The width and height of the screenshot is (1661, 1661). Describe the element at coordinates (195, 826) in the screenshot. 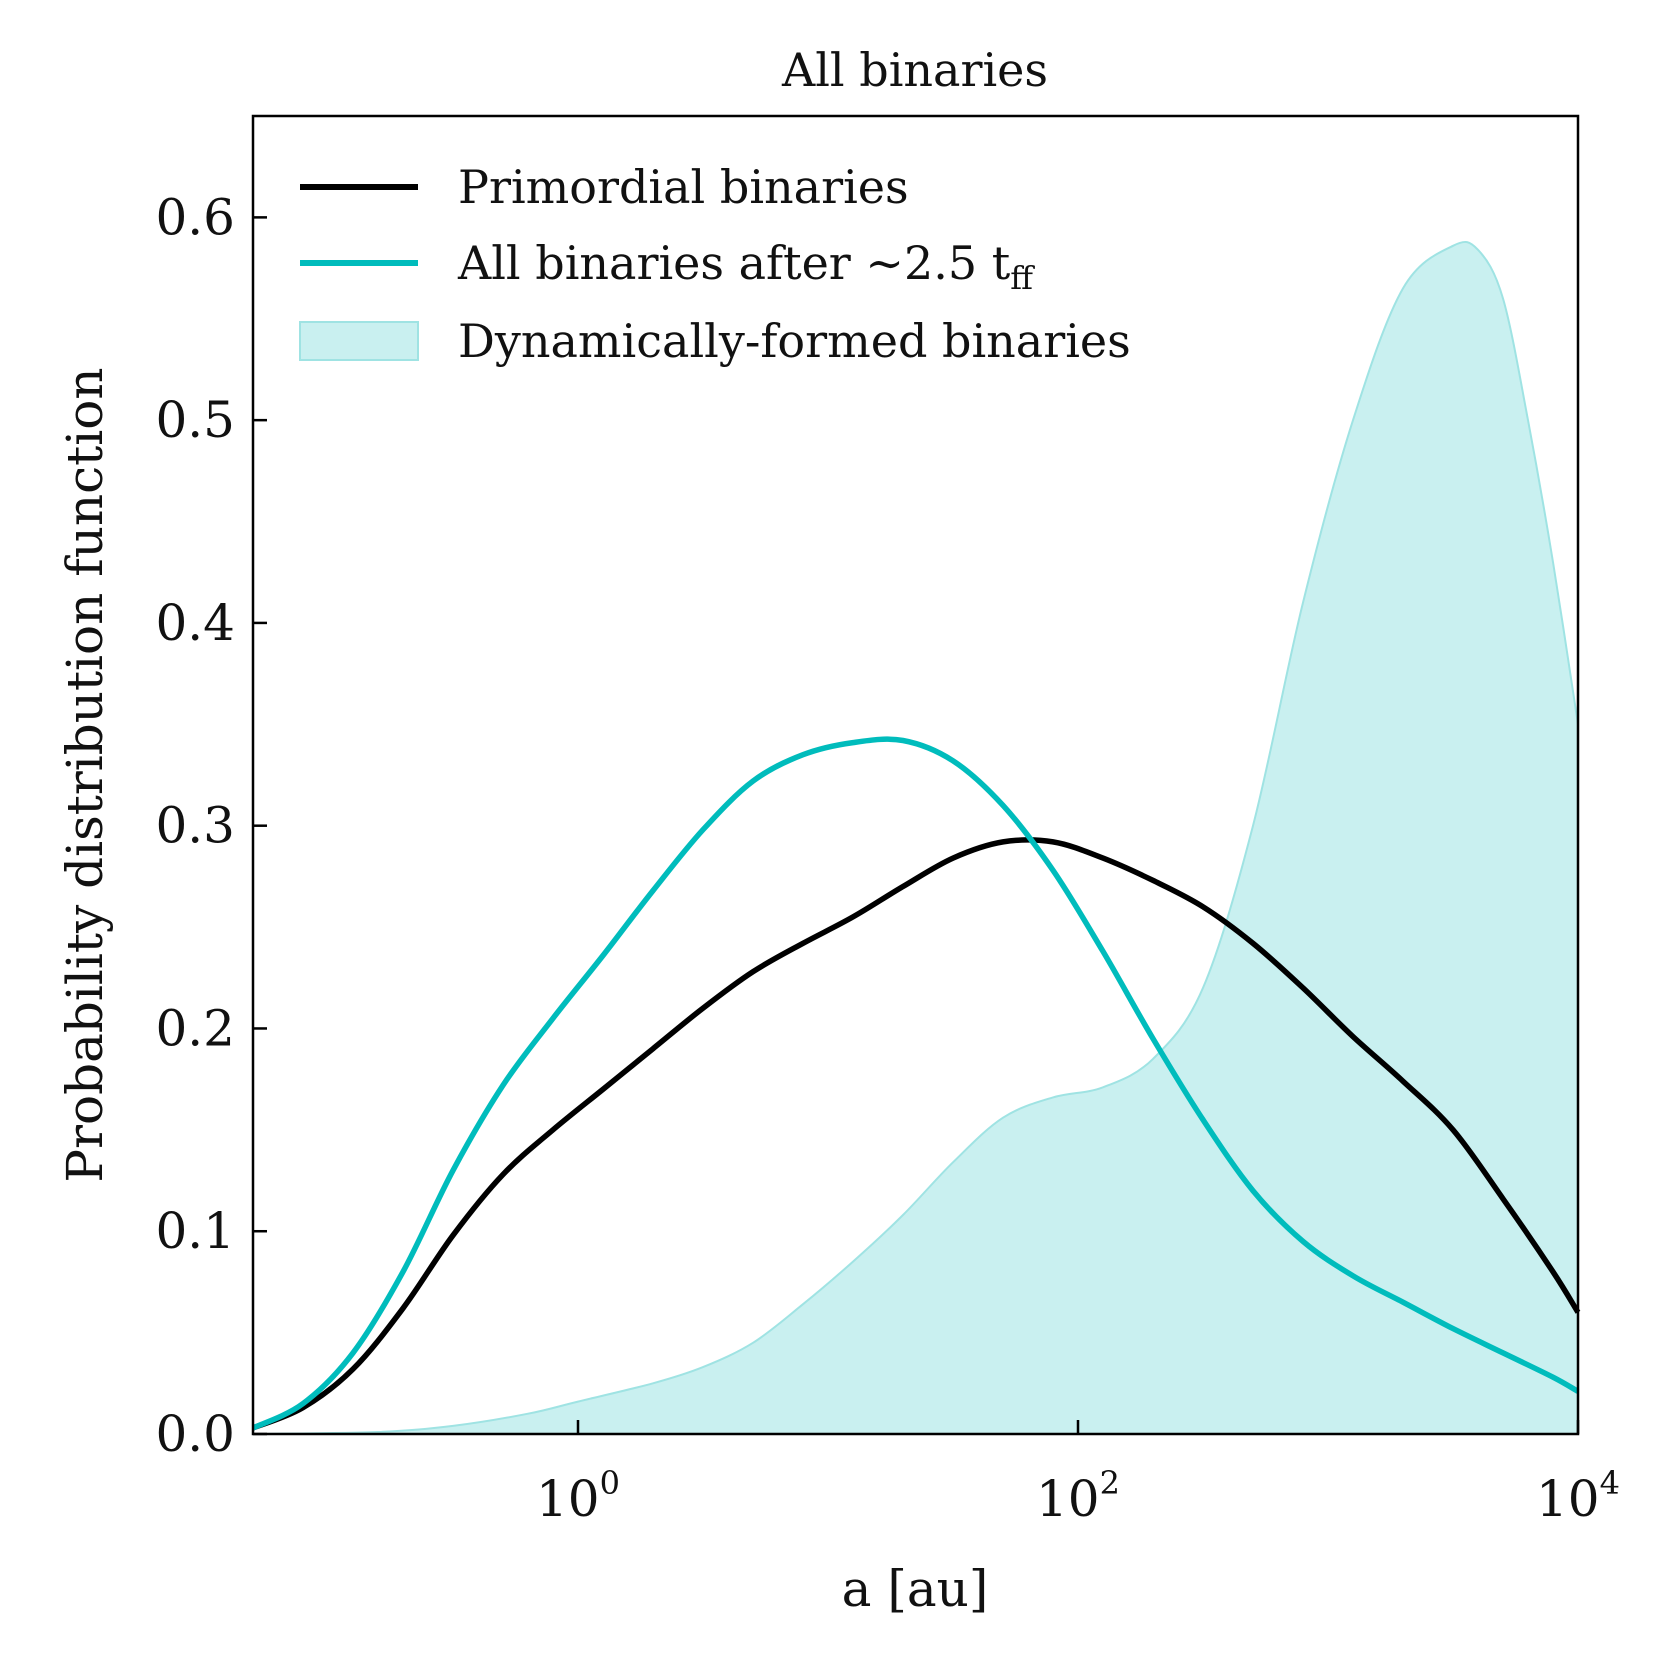

I see `y-tick-label: 0.3` at that location.